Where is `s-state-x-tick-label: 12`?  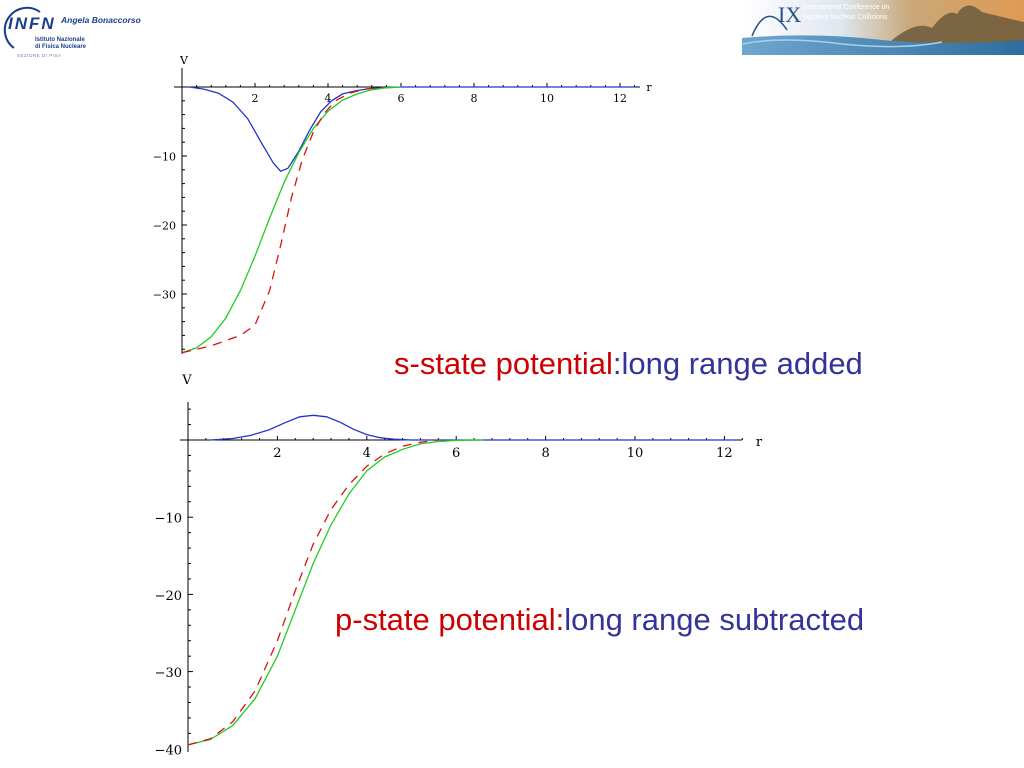
s-state-x-tick-label: 12 is located at coordinates (620, 98).